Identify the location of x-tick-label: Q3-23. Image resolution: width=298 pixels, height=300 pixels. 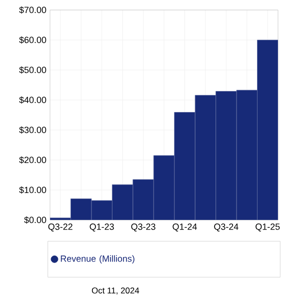
(143, 228).